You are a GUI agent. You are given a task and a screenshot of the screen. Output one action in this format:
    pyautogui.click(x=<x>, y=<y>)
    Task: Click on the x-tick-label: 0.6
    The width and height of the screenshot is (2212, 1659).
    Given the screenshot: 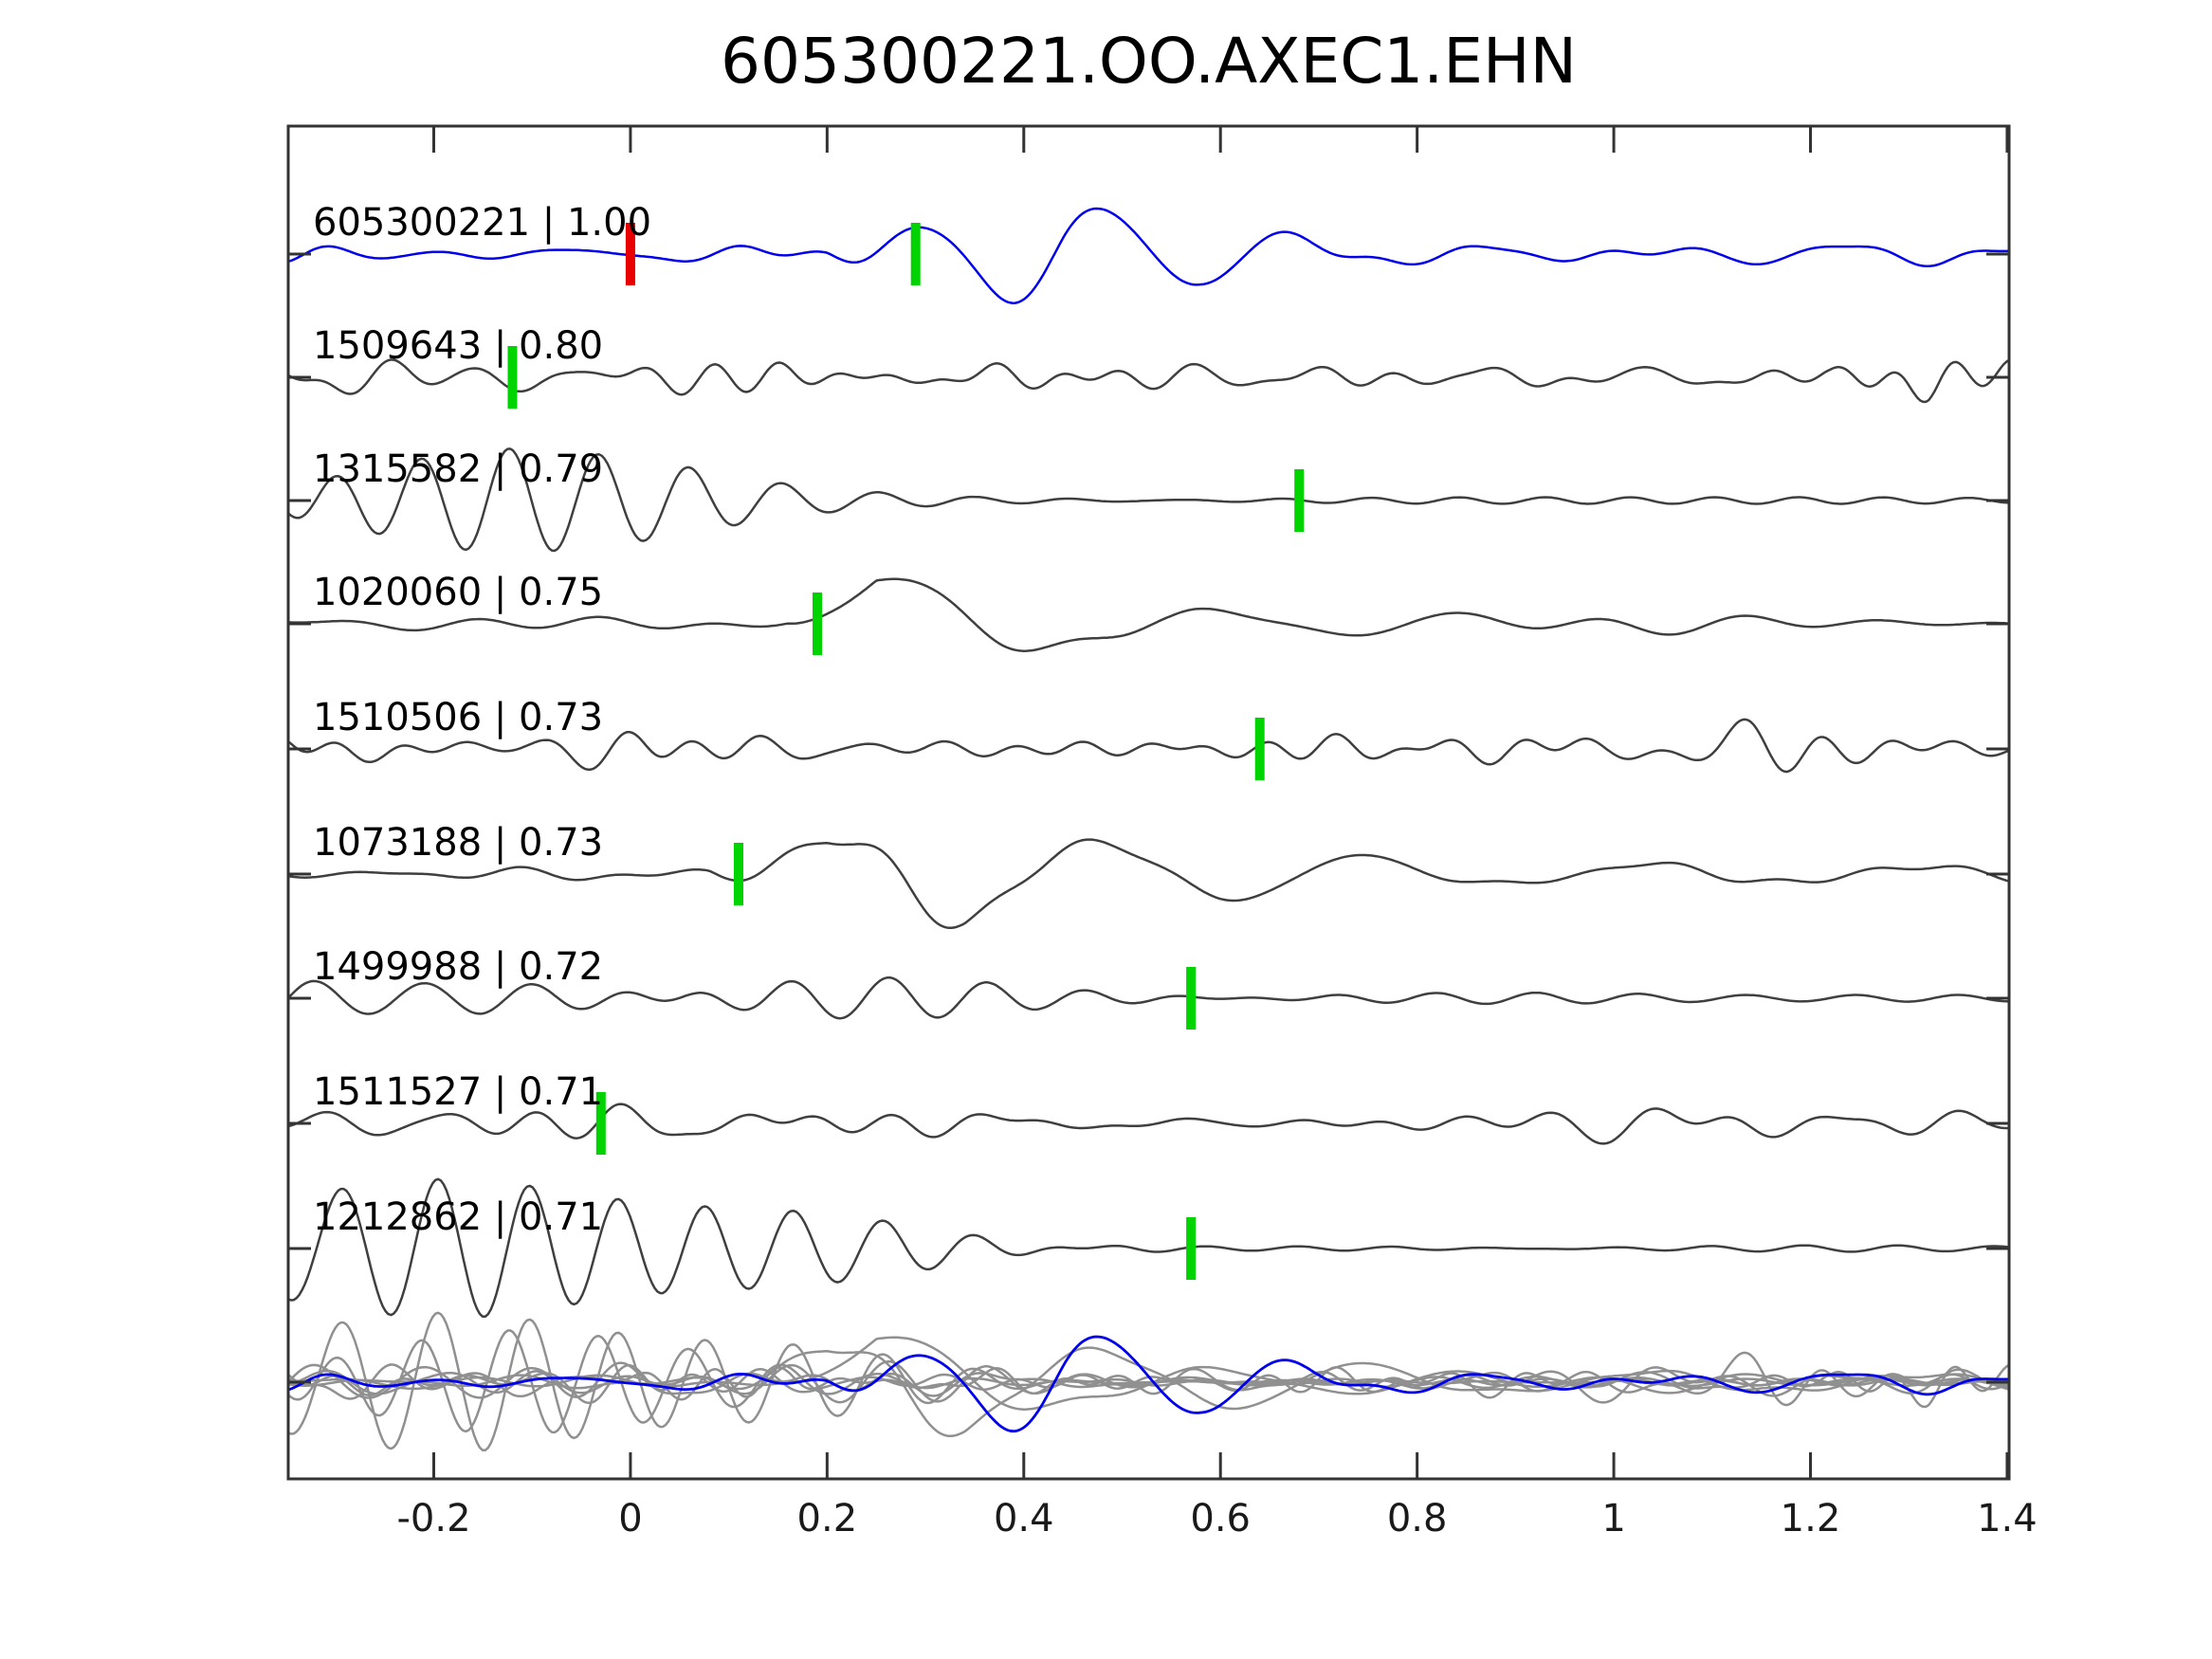 What is the action you would take?
    pyautogui.click(x=1220, y=1518)
    